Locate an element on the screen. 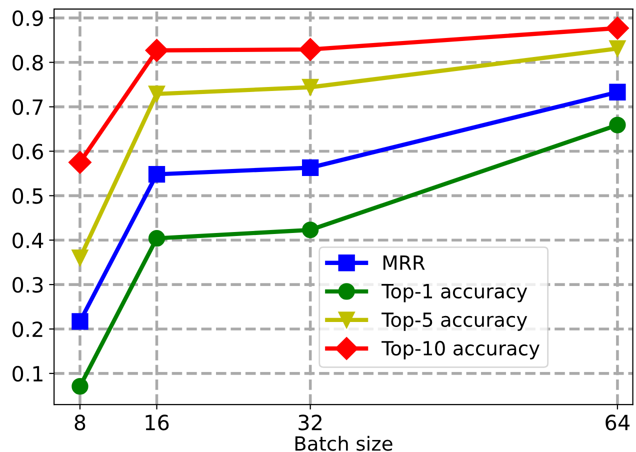 Image resolution: width=636 pixels, height=452 pixels. legend-label: MRR is located at coordinates (404, 263).